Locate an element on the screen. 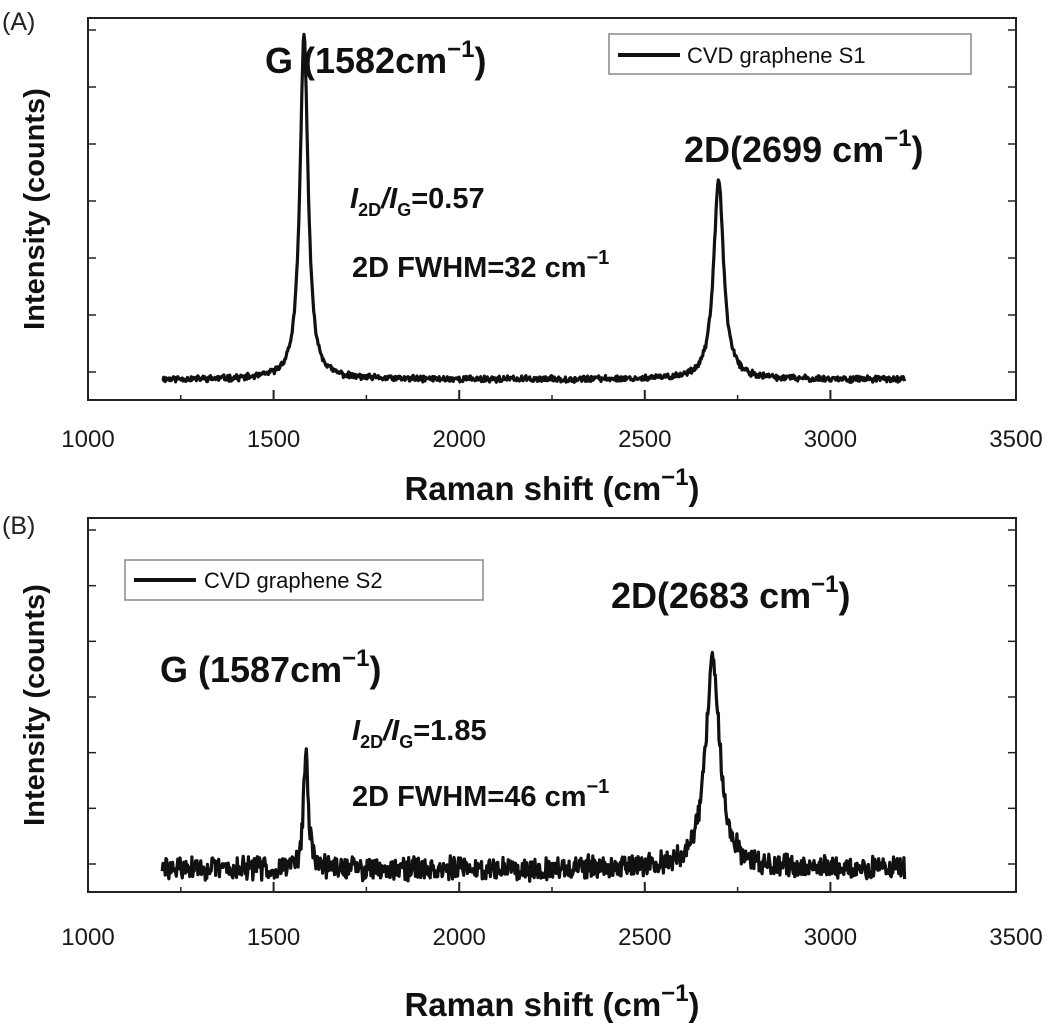 Image resolution: width=1053 pixels, height=1035 pixels. panel-a-legend-label: CVD graphene S1 is located at coordinates (776, 55).